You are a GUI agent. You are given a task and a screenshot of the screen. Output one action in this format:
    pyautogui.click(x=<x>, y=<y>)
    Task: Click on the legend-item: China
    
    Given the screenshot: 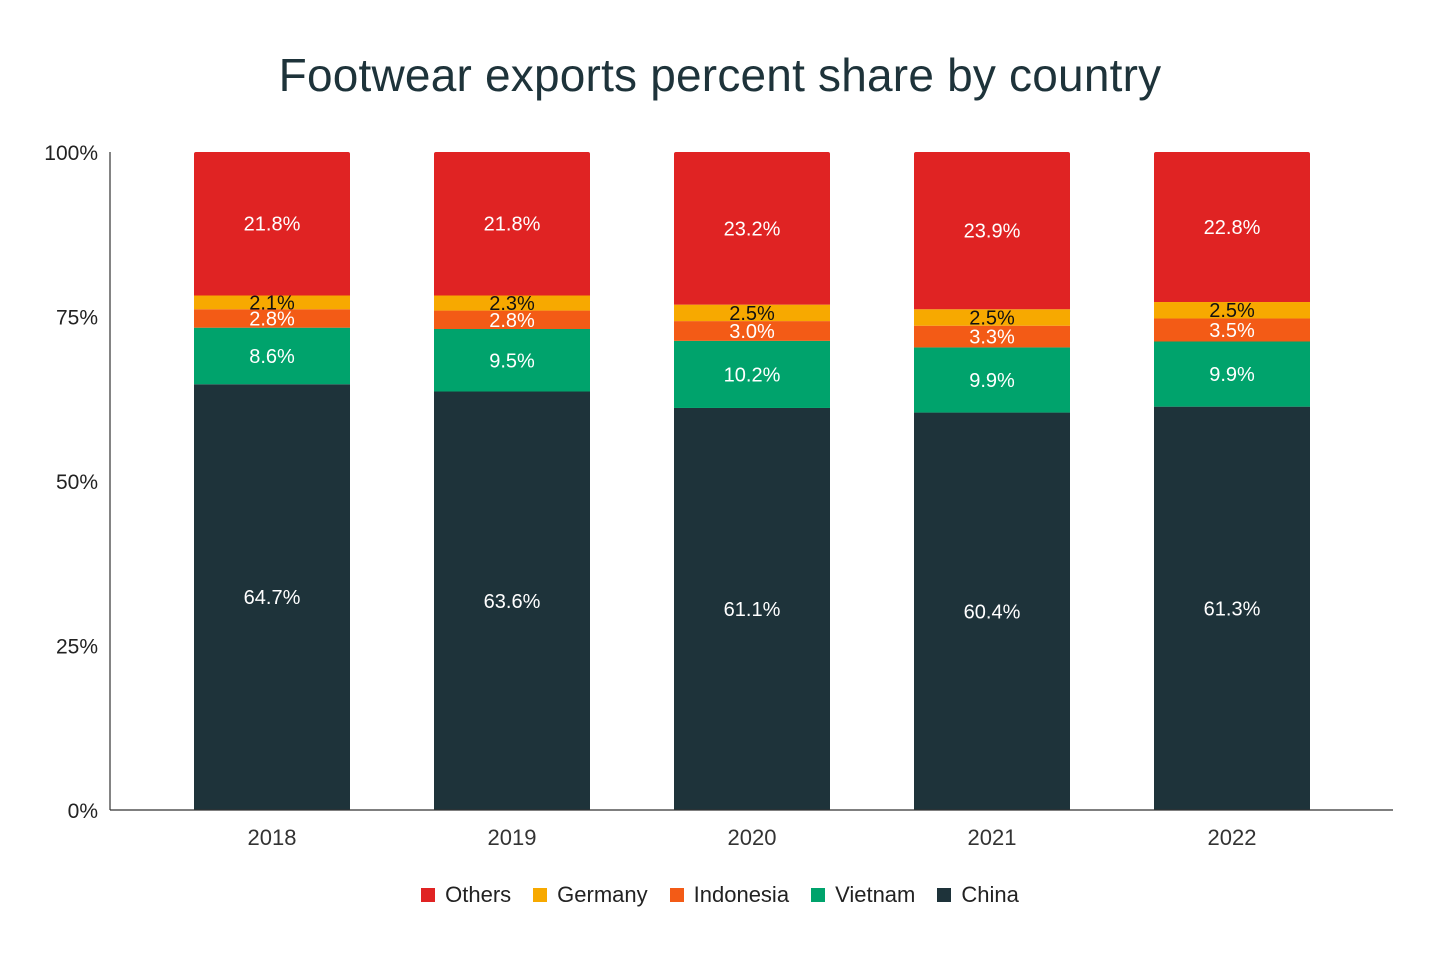 What is the action you would take?
    pyautogui.click(x=978, y=895)
    